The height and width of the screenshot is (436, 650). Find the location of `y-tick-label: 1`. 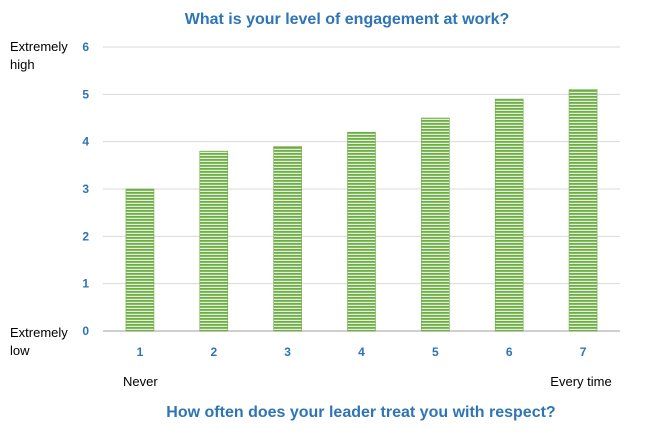

y-tick-label: 1 is located at coordinates (85, 284).